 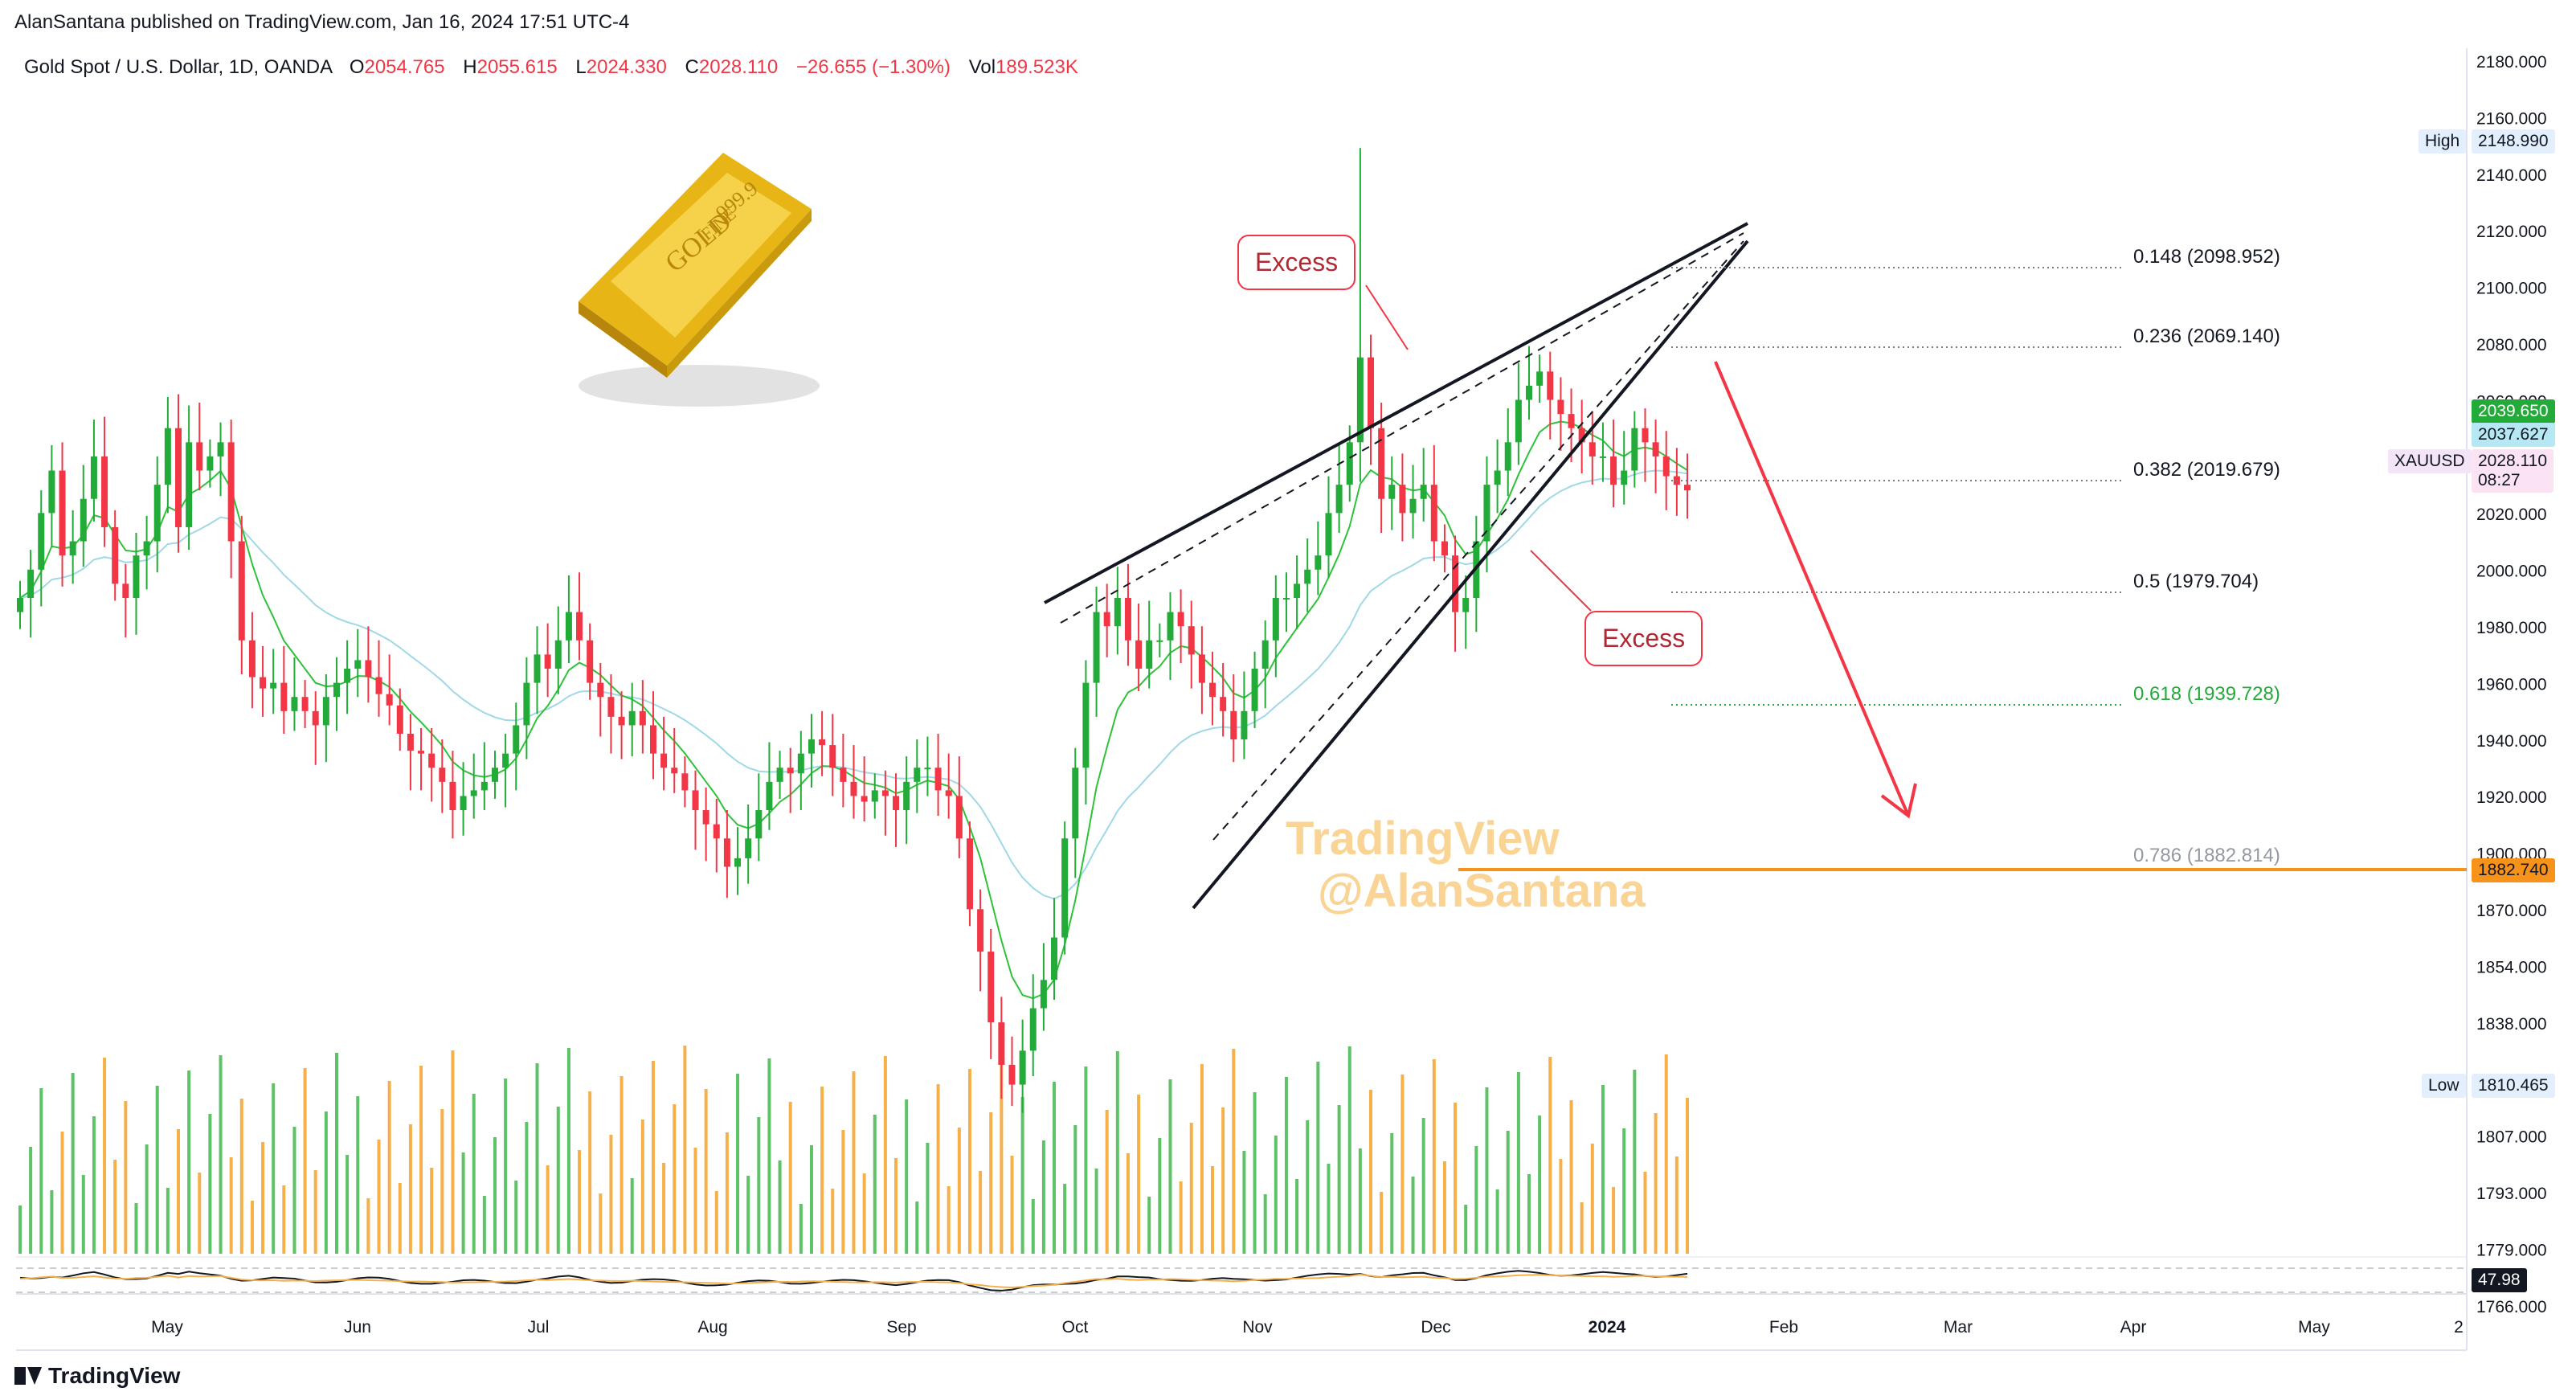 I want to click on y-tick-label: 1940.000, so click(x=2511, y=741).